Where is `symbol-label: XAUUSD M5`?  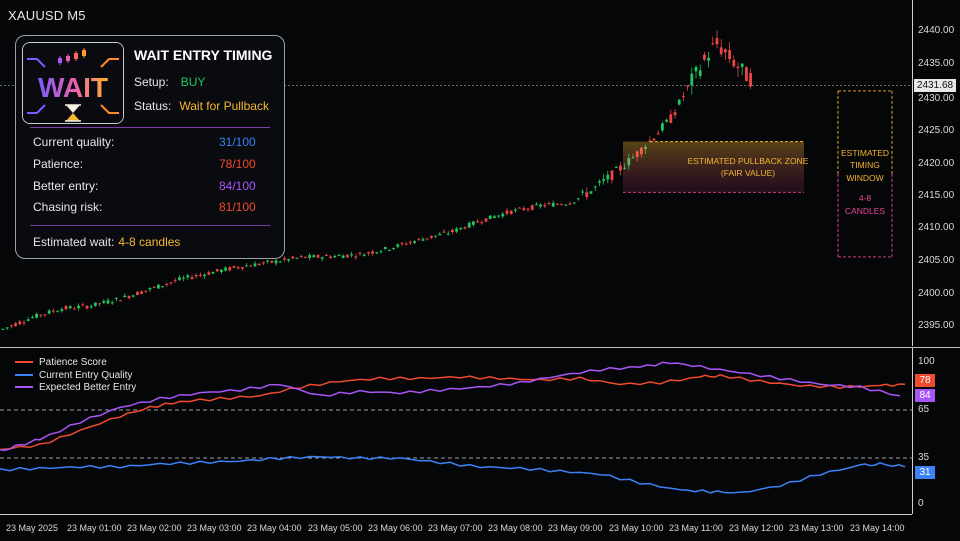
symbol-label: XAUUSD M5 is located at coordinates (47, 15).